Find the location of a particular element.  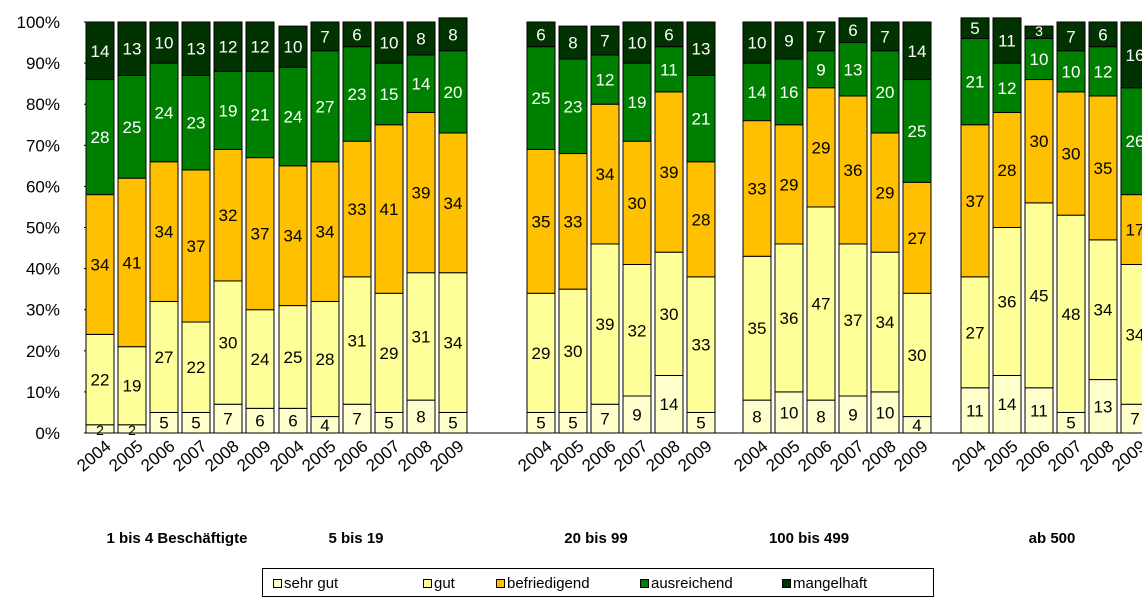

legend-swatch-befriedigend is located at coordinates (500, 583).